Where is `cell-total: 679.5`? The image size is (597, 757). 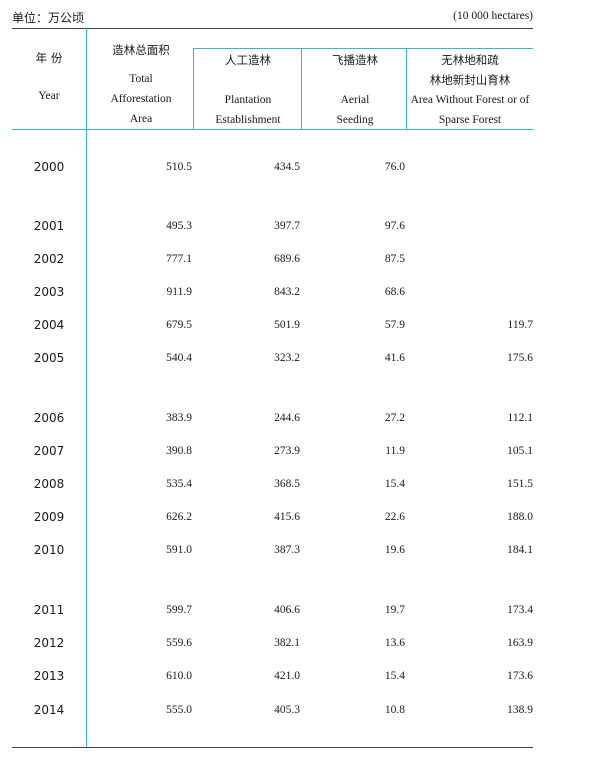
cell-total: 679.5 is located at coordinates (179, 325).